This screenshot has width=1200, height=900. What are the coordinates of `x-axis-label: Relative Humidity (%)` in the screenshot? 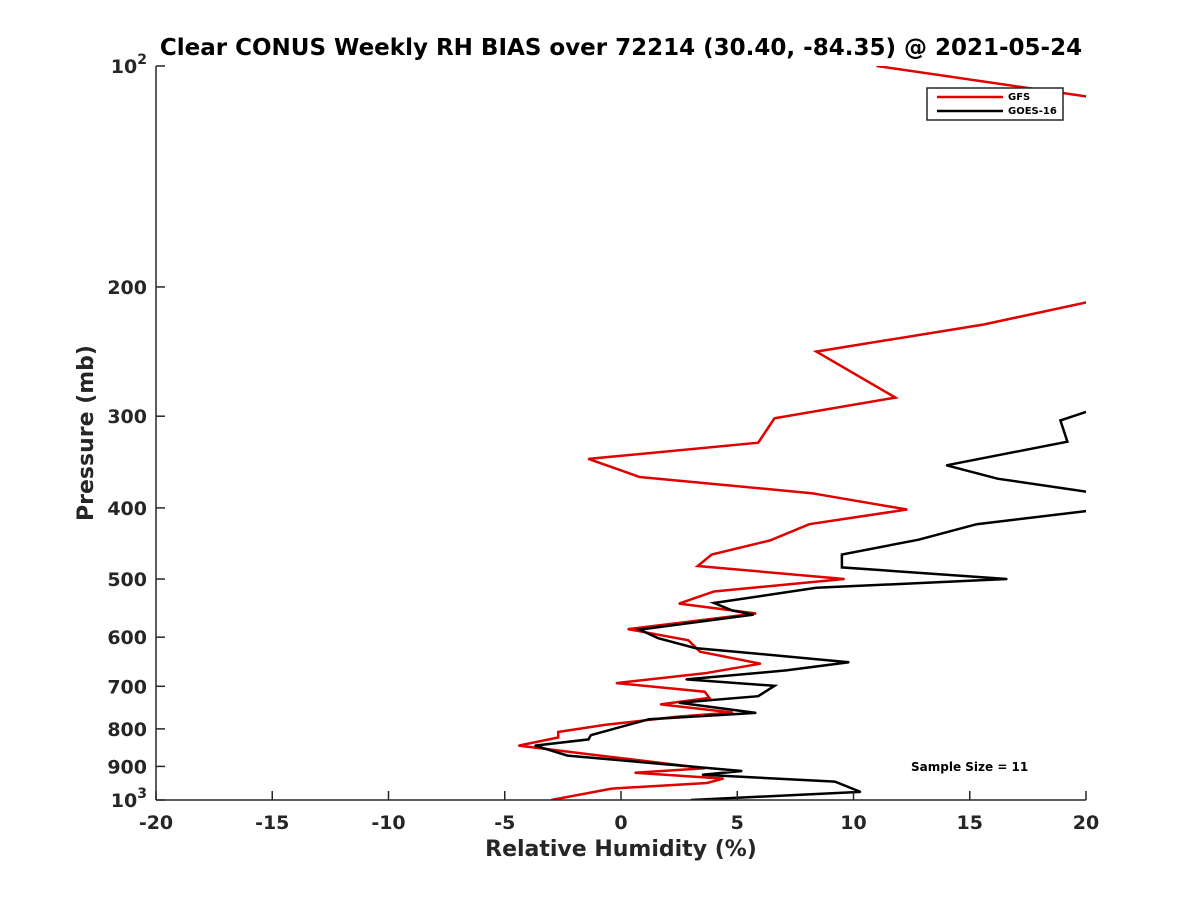 It's located at (621, 849).